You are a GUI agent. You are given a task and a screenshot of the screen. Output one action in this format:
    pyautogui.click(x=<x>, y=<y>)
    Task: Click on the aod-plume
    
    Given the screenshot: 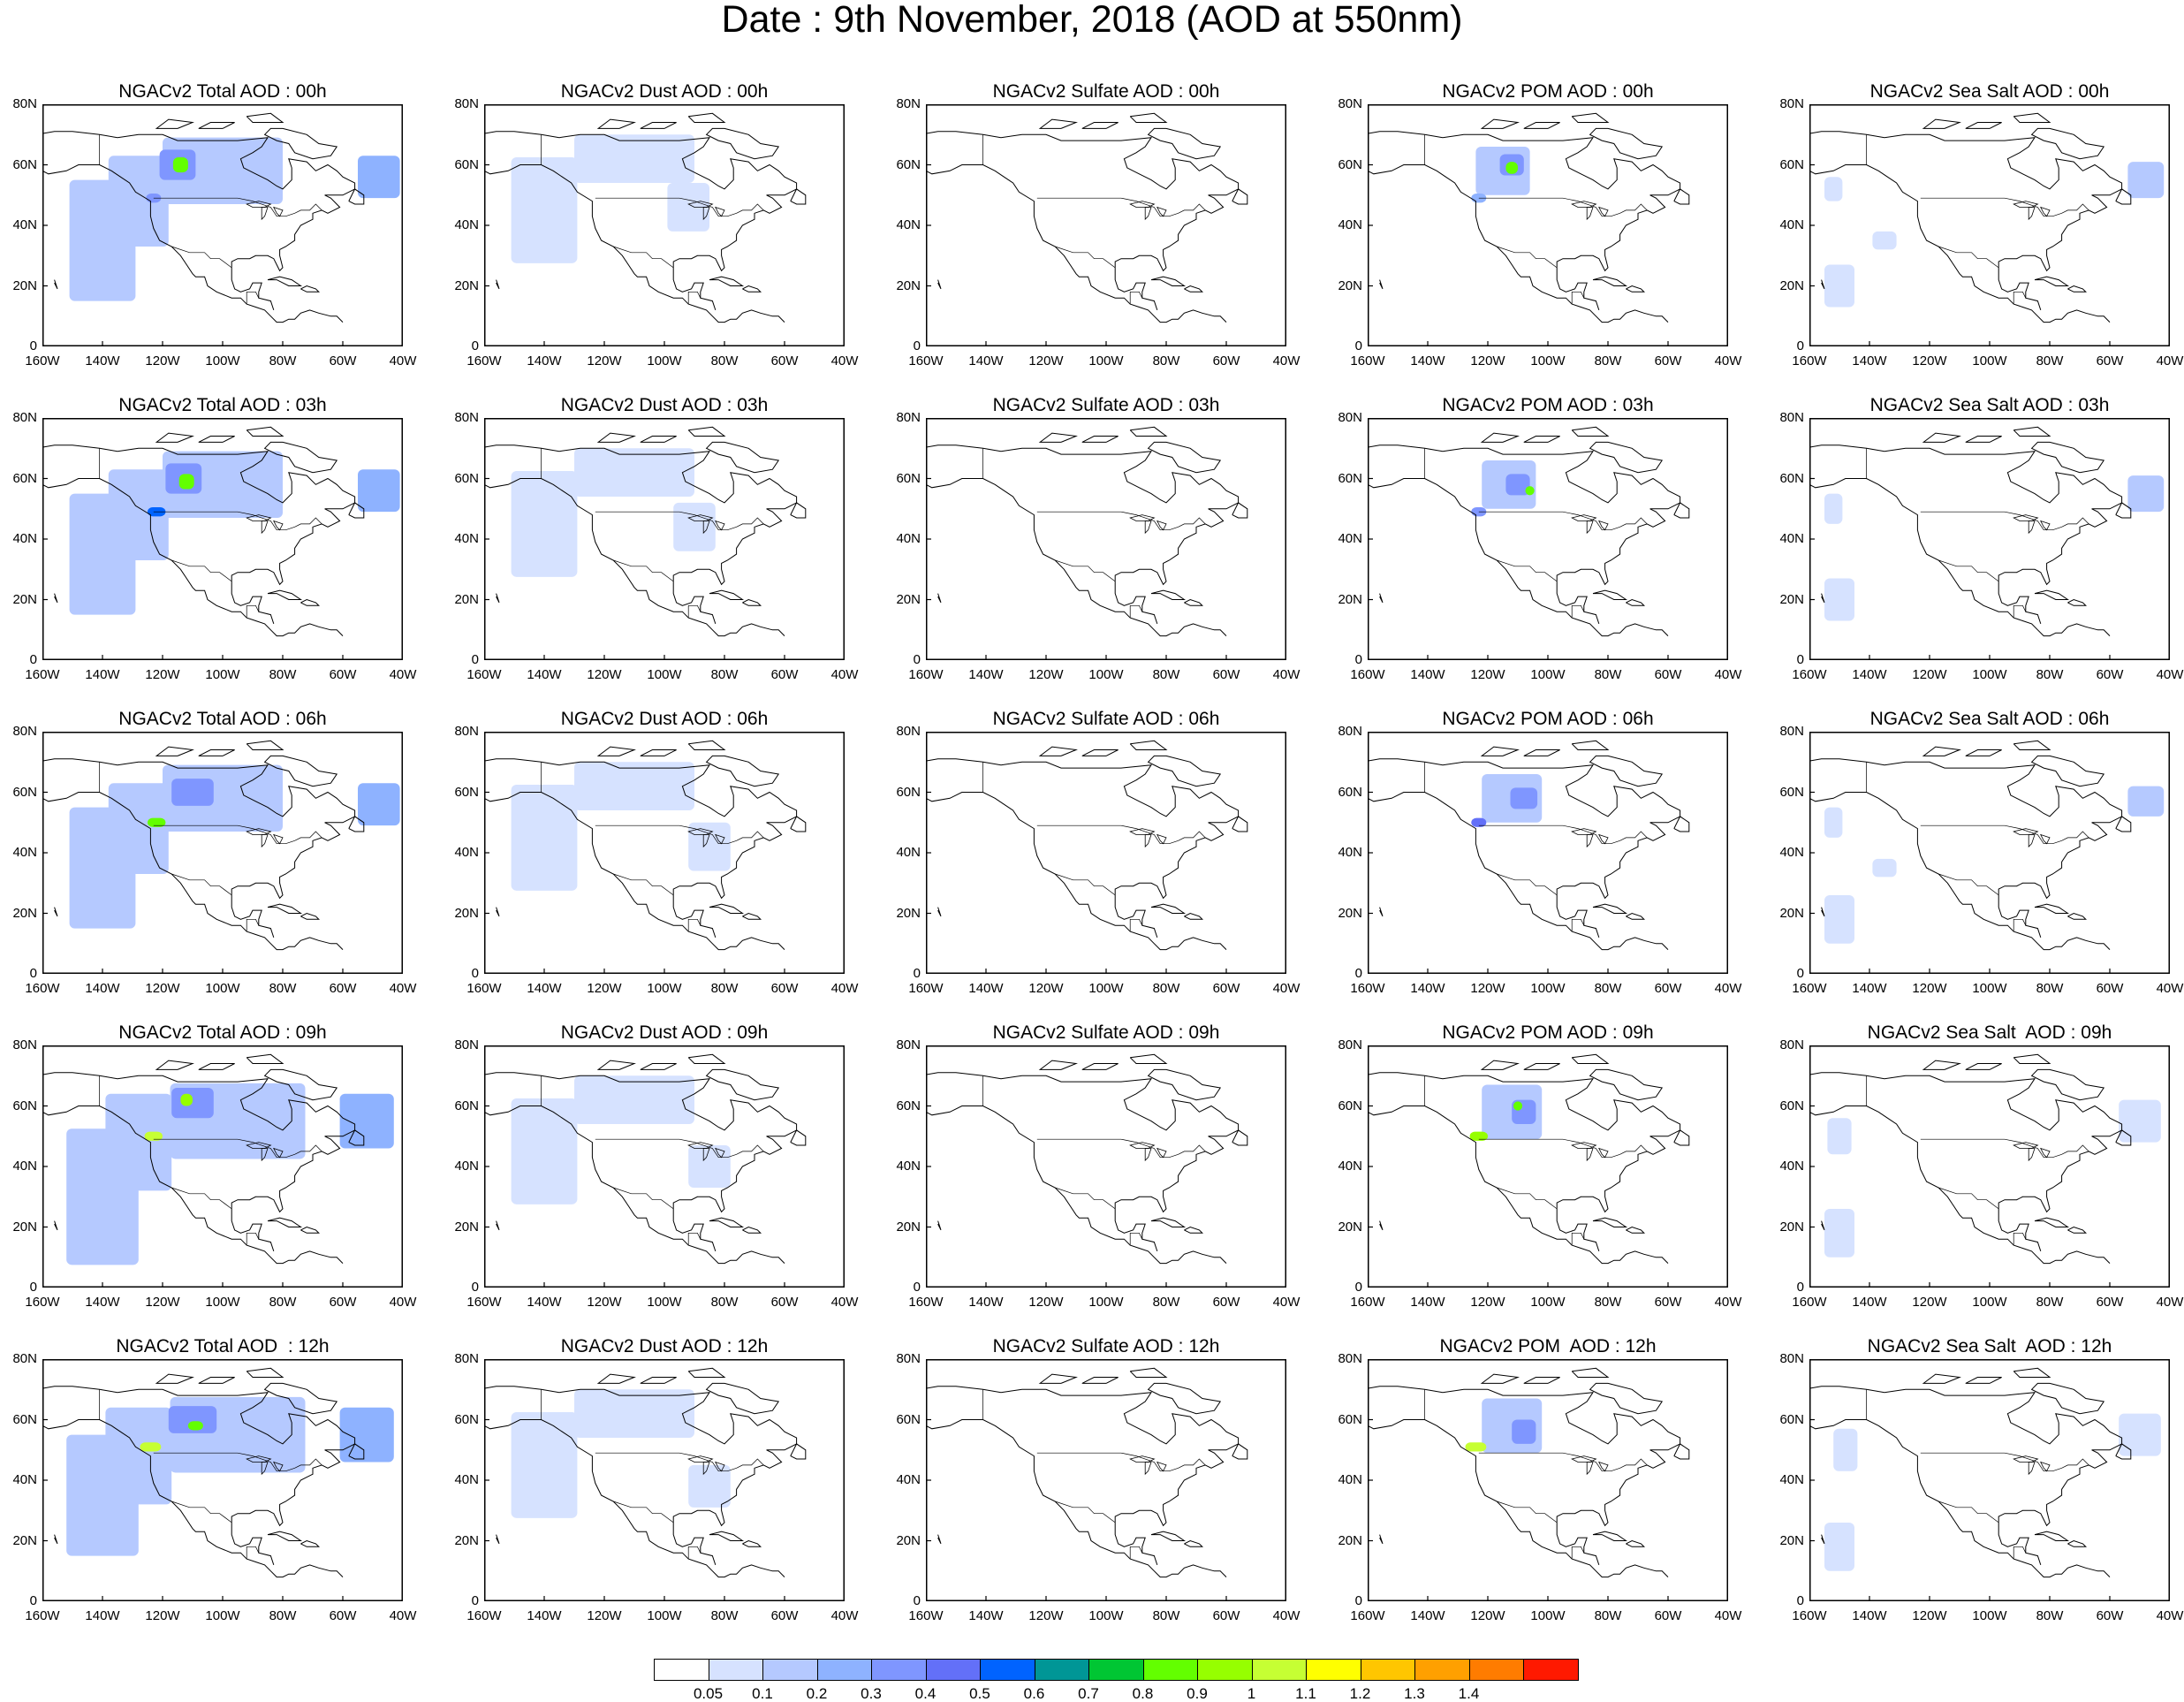 What is the action you would take?
    pyautogui.click(x=1834, y=822)
    